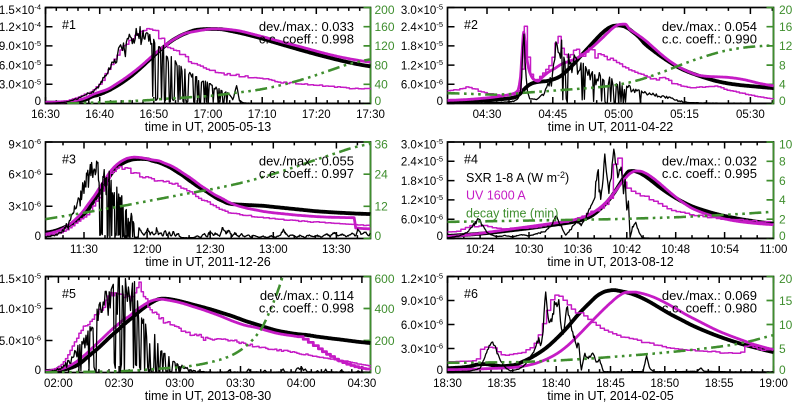 The height and width of the screenshot is (408, 800). What do you see at coordinates (24, 144) in the screenshot?
I see `svg-text: 9×10⁻⁶` at bounding box center [24, 144].